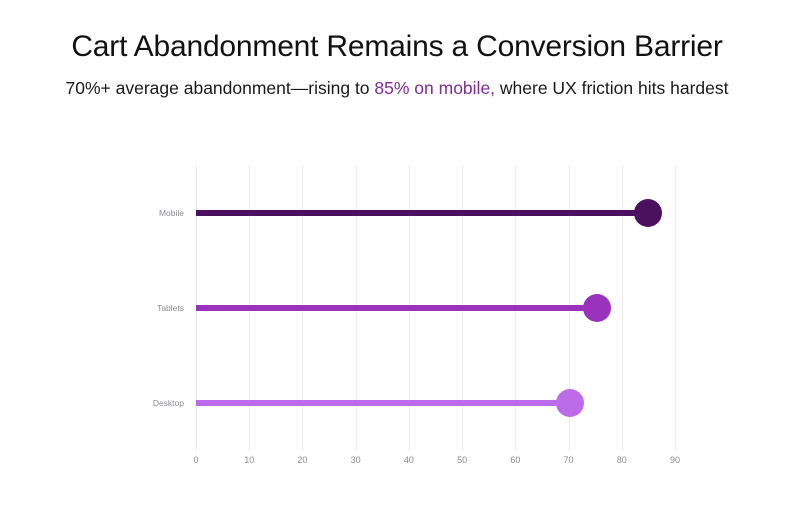 The height and width of the screenshot is (507, 794). What do you see at coordinates (220, 88) in the screenshot?
I see `subtitle-text-before: 70%+ average abandonment—rising to` at bounding box center [220, 88].